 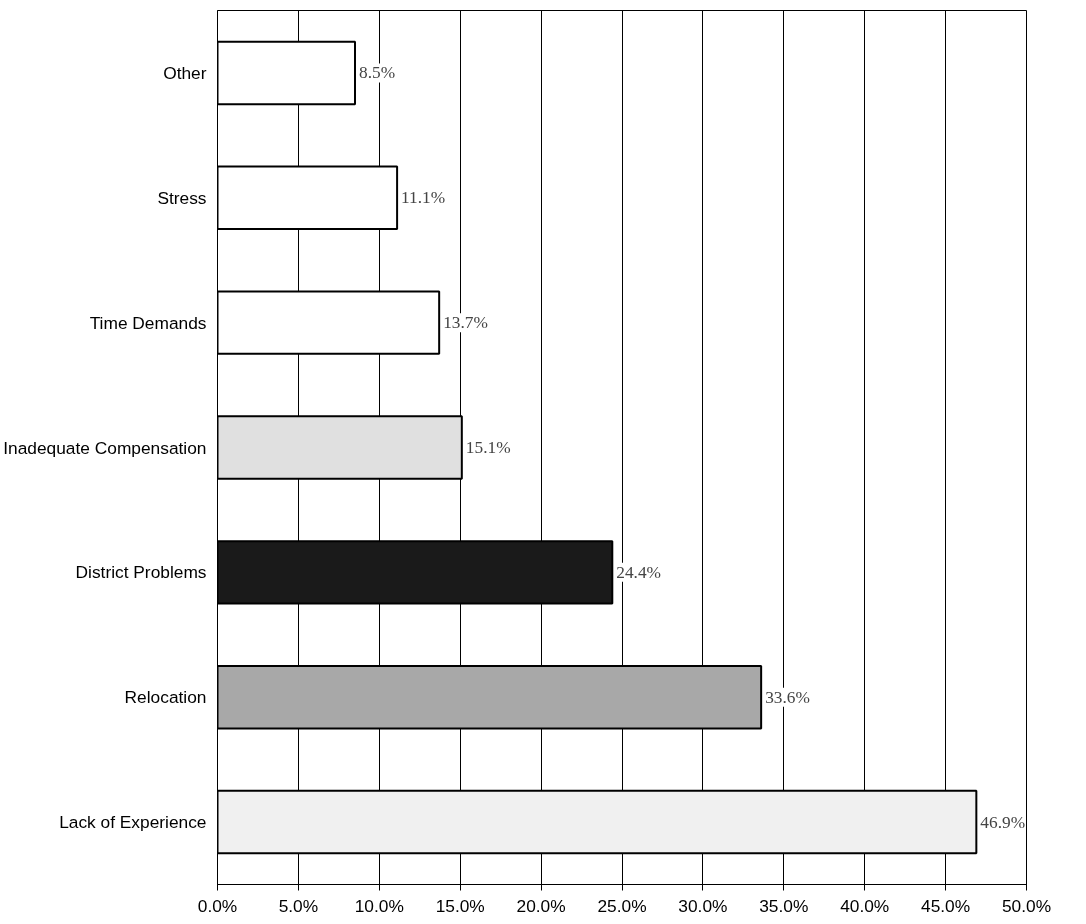 What do you see at coordinates (639, 572) in the screenshot?
I see `data-label: 24.4%` at bounding box center [639, 572].